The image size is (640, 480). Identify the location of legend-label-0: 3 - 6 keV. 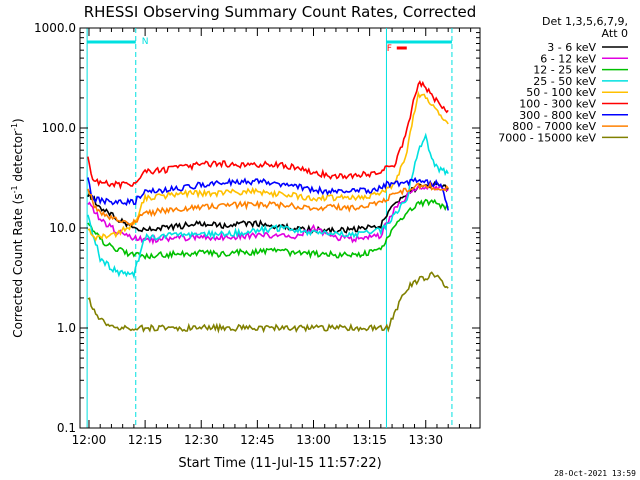
(571, 47).